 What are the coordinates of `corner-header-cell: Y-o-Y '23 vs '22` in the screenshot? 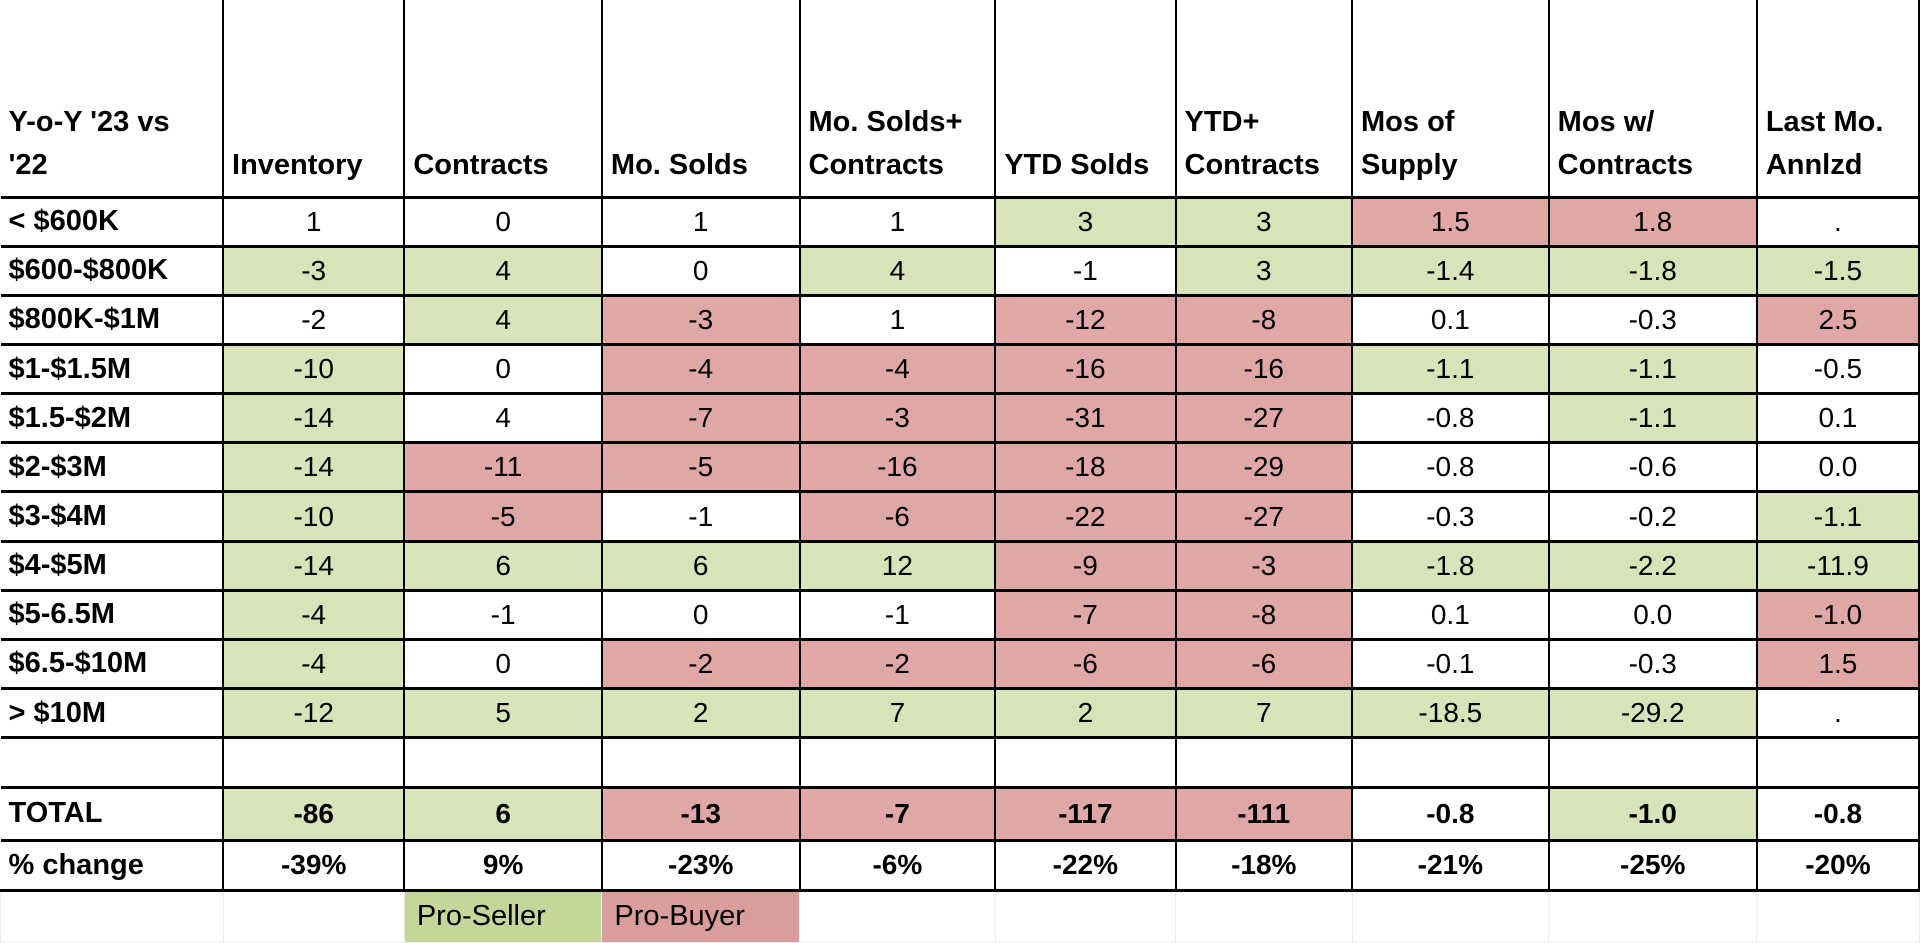 It's located at (112, 99).